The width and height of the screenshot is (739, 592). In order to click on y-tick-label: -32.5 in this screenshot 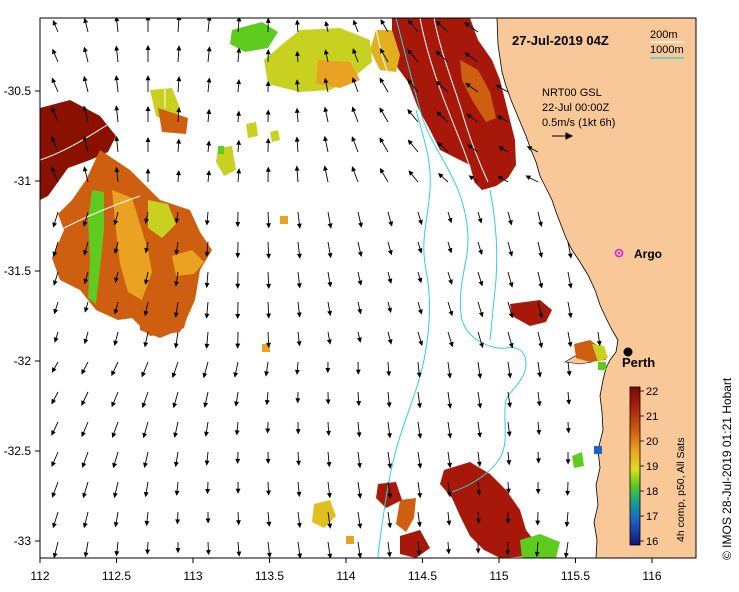, I will do `click(18, 451)`.